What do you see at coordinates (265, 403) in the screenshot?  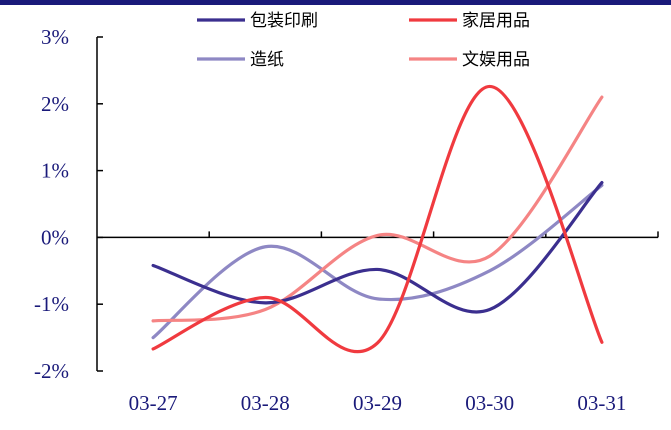 I see `x-tick-label: 03-28` at bounding box center [265, 403].